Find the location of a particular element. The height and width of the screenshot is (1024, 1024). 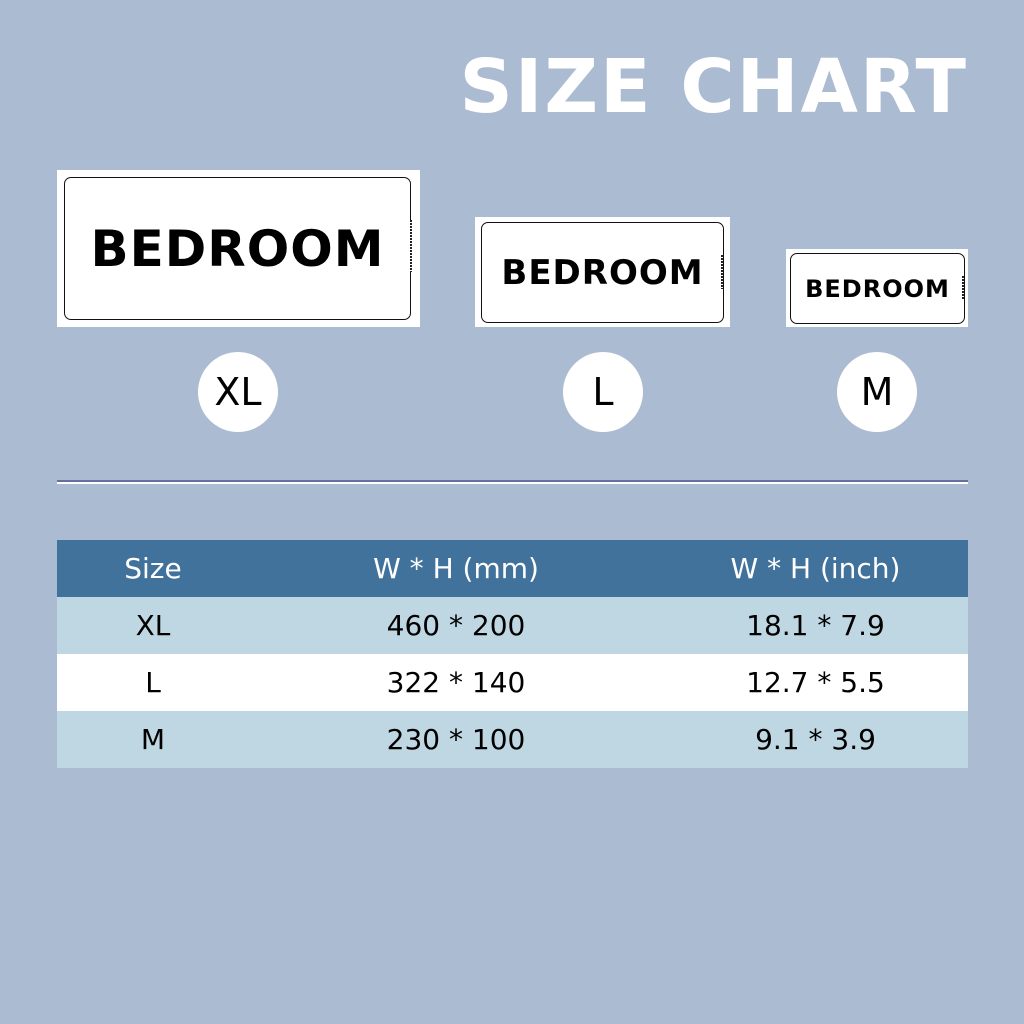

sign-xl: BEDROOM is located at coordinates (238, 248).